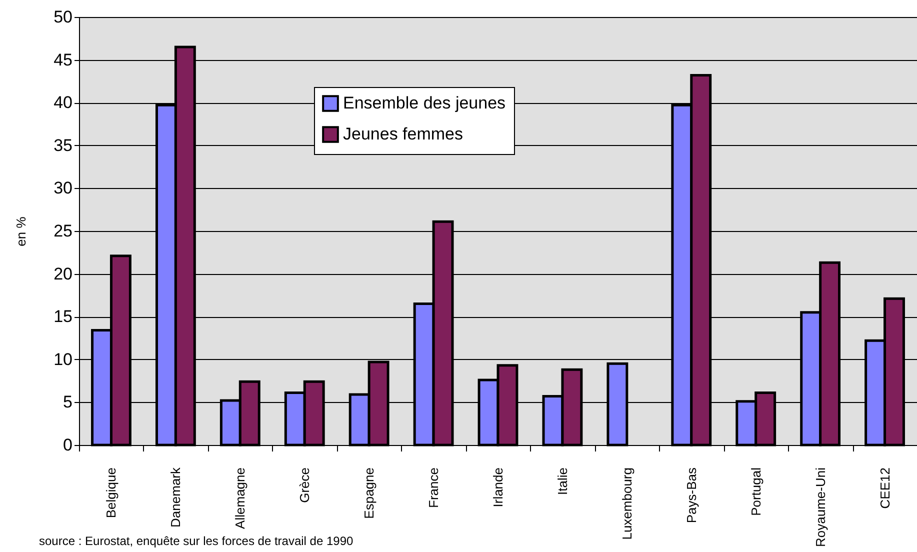  I want to click on x-tick-label: Belgique, so click(111, 493).